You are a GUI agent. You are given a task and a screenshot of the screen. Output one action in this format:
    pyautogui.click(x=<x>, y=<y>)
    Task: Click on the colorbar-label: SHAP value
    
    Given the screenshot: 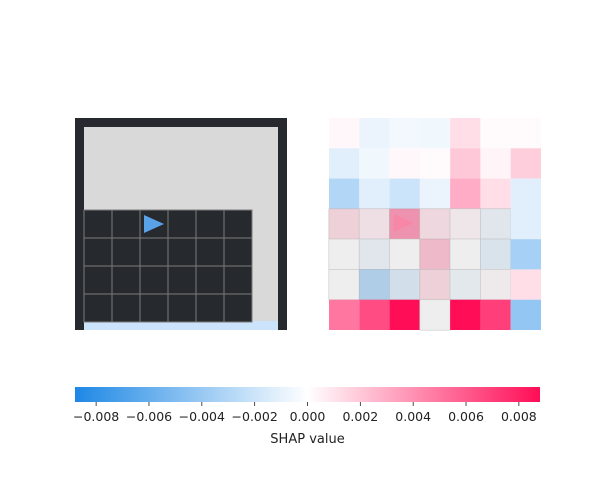 What is the action you would take?
    pyautogui.click(x=307, y=439)
    